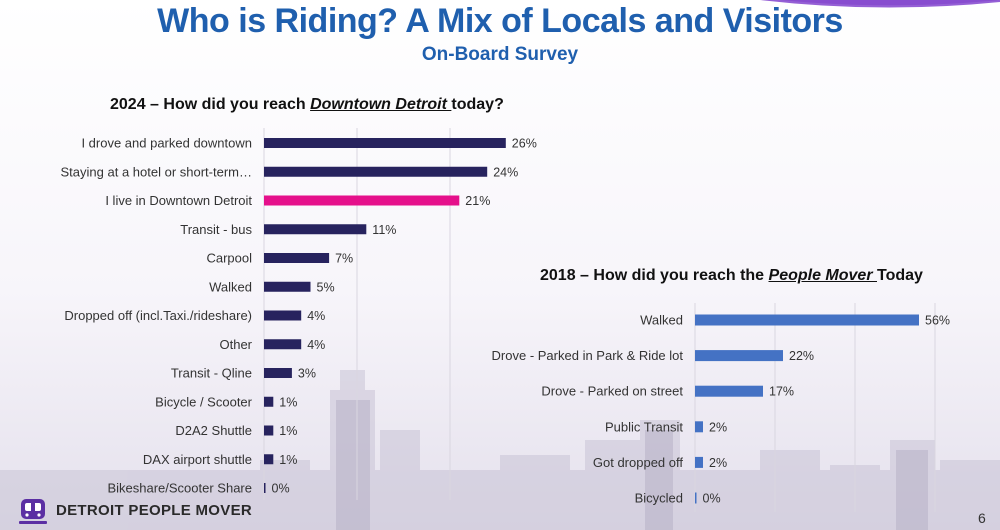 This screenshot has width=1000, height=530. I want to click on chart-2018-category-label: Bicycled, so click(659, 498).